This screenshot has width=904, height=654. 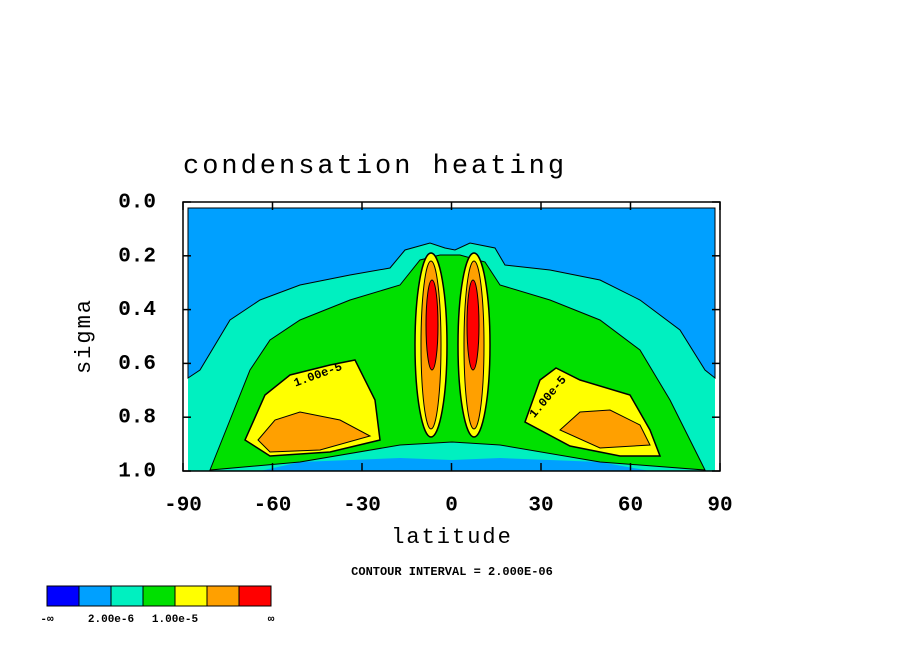 What do you see at coordinates (137, 203) in the screenshot?
I see `y-tick-label: 0.0` at bounding box center [137, 203].